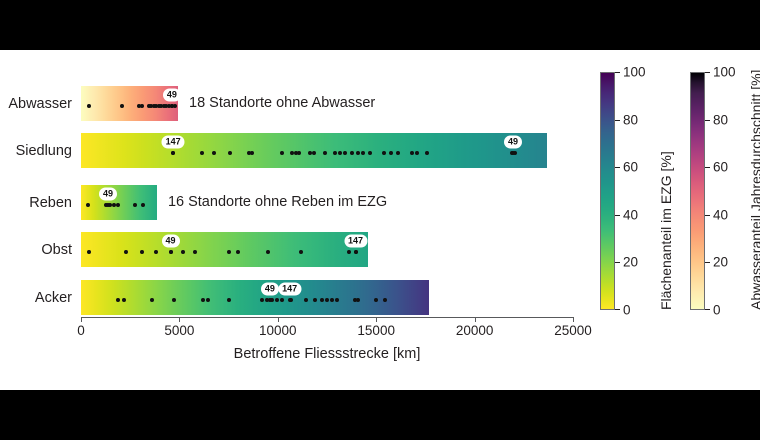  I want to click on y-axis-label-reben: Reben, so click(50, 202).